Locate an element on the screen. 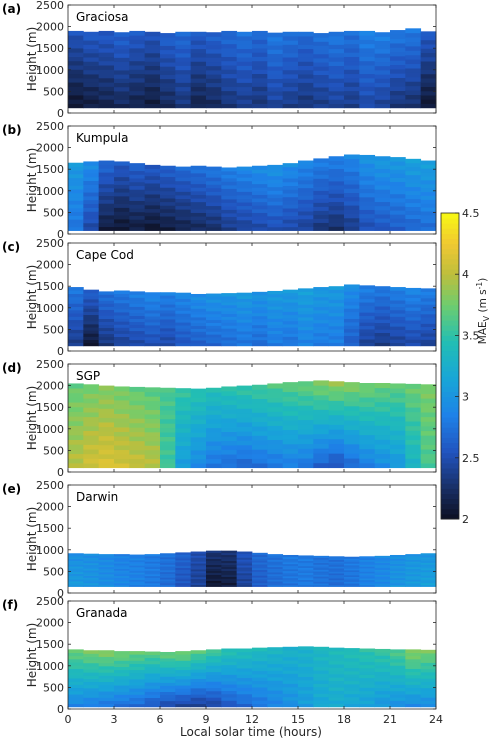 The width and height of the screenshot is (500, 744). y-axis-label: Height (m) is located at coordinates (32, 180).